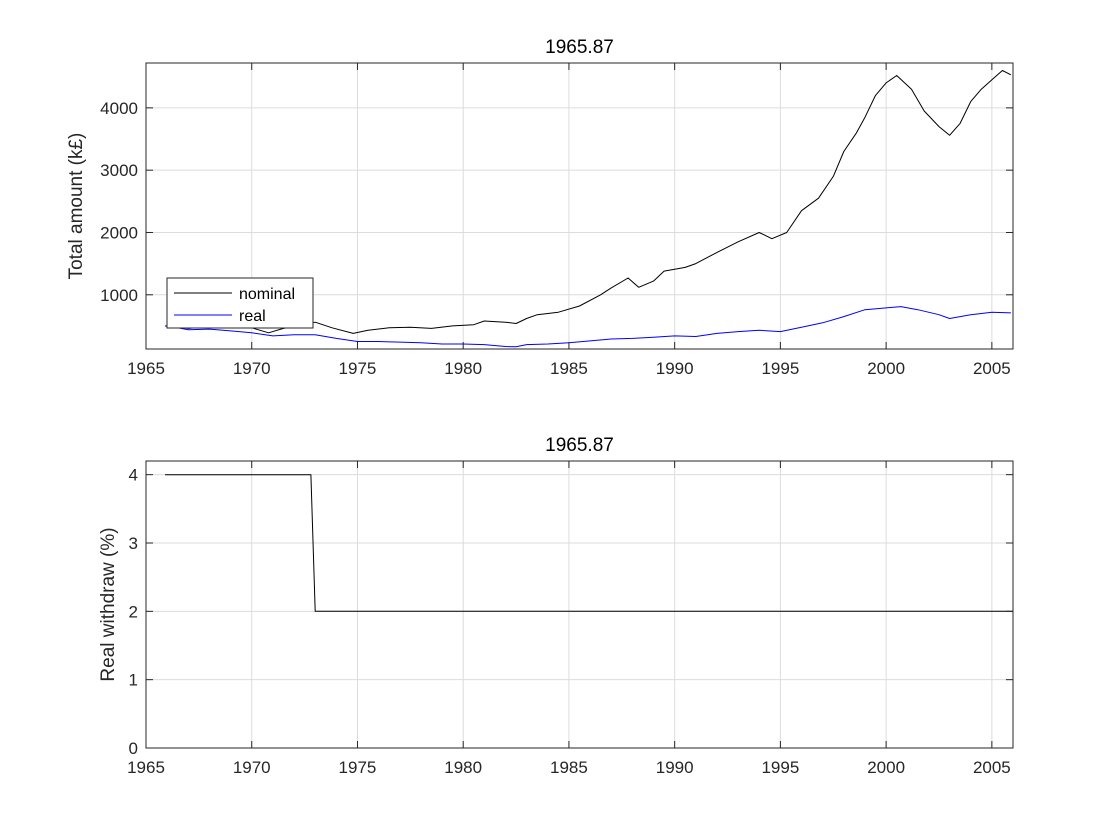 This screenshot has width=1120, height=840. I want to click on top-x-tick-label: 2005, so click(992, 368).